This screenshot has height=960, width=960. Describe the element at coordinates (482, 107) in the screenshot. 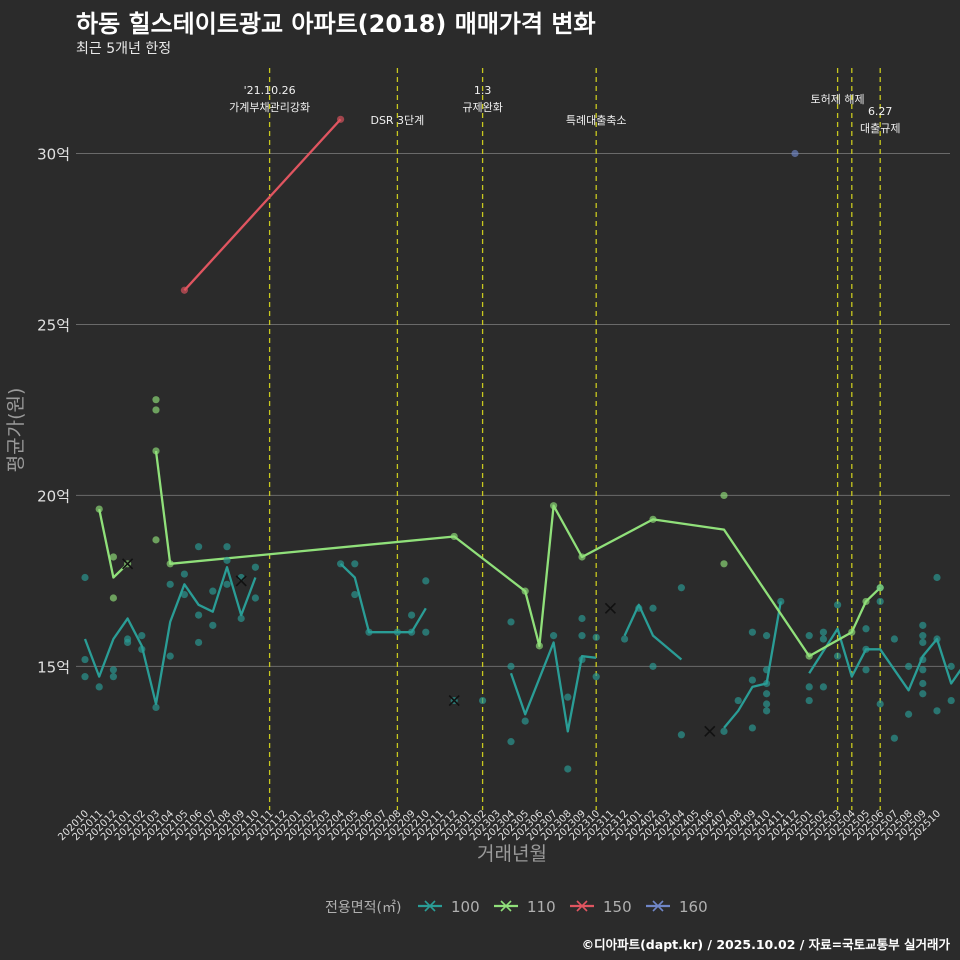

I see `event-annotation: 규제완화` at that location.